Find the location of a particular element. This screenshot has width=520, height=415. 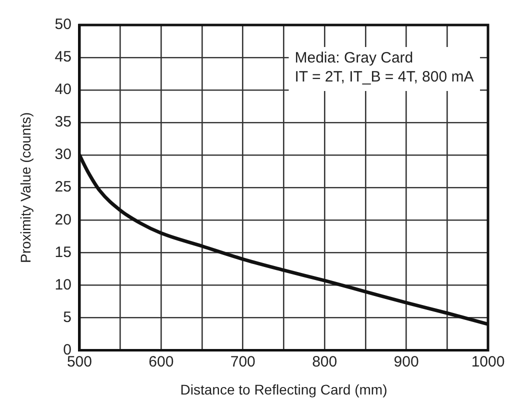

x-tick-label: 500 is located at coordinates (79, 361).